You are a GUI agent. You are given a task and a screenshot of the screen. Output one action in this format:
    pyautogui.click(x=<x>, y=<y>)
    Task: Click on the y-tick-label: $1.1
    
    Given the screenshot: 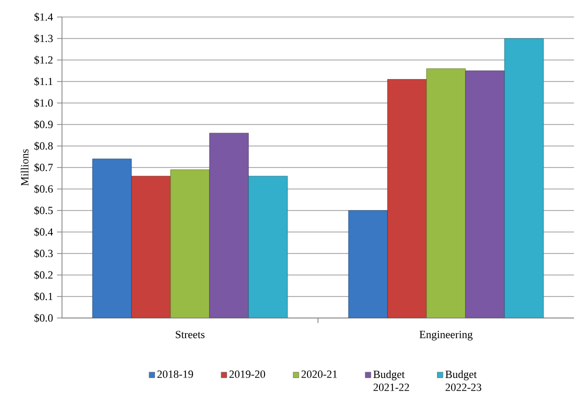 What is the action you would take?
    pyautogui.click(x=43, y=81)
    